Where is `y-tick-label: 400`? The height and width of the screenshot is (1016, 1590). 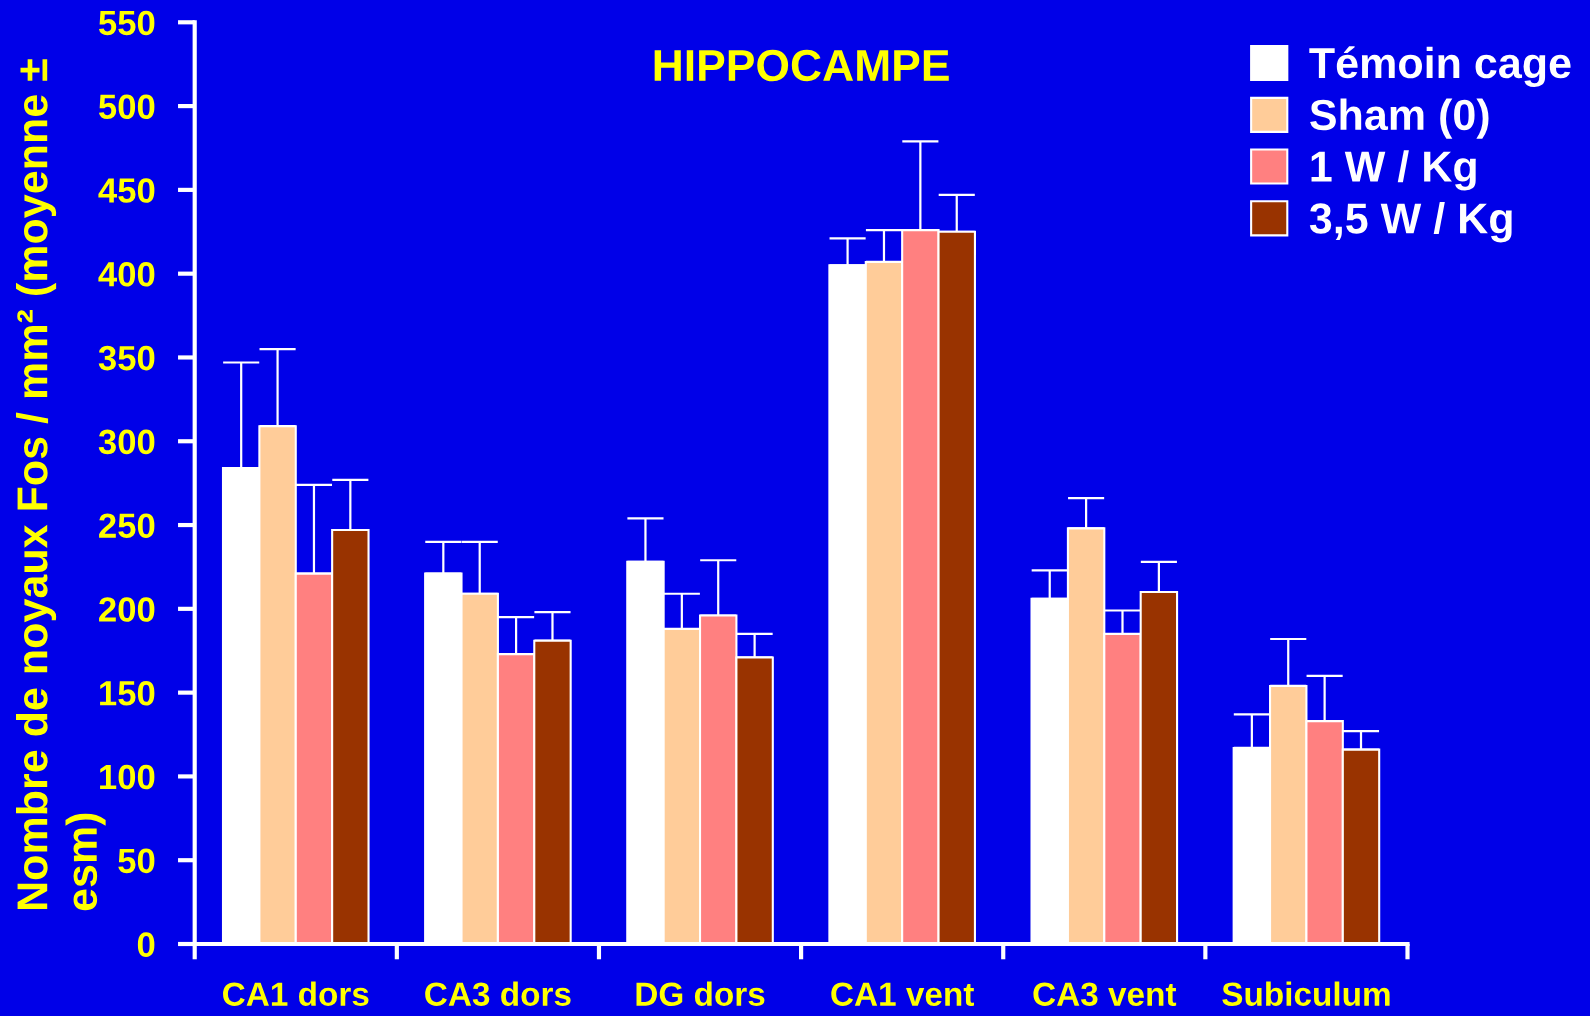 y-tick-label: 400 is located at coordinates (126, 274).